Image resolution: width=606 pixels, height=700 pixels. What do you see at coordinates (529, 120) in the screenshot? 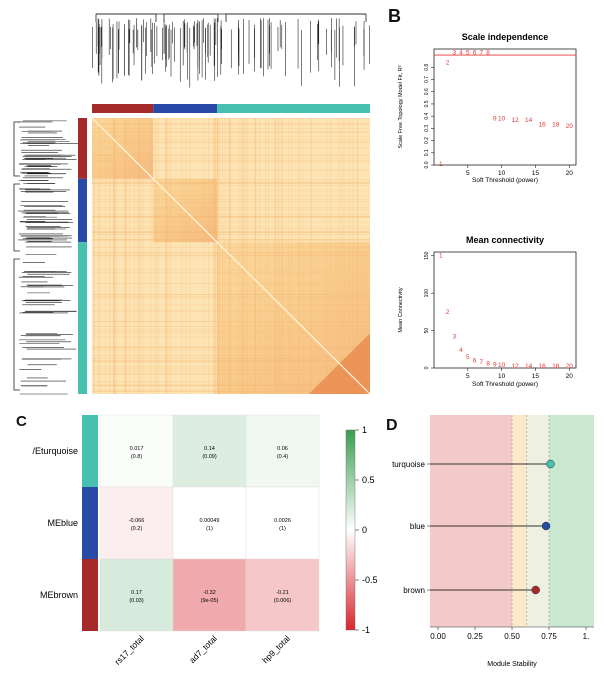
I see `power-point-14: 14` at bounding box center [529, 120].